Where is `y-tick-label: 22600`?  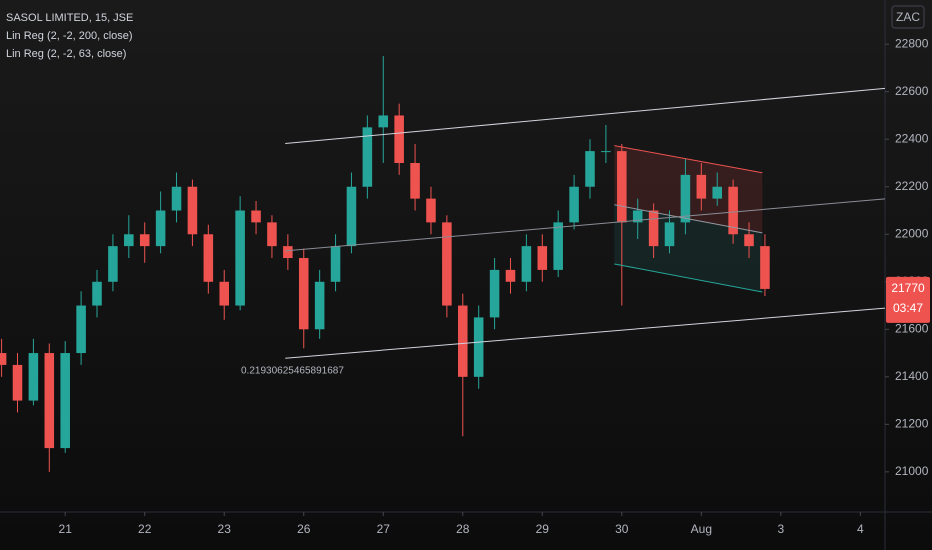
y-tick-label: 22600 is located at coordinates (912, 91).